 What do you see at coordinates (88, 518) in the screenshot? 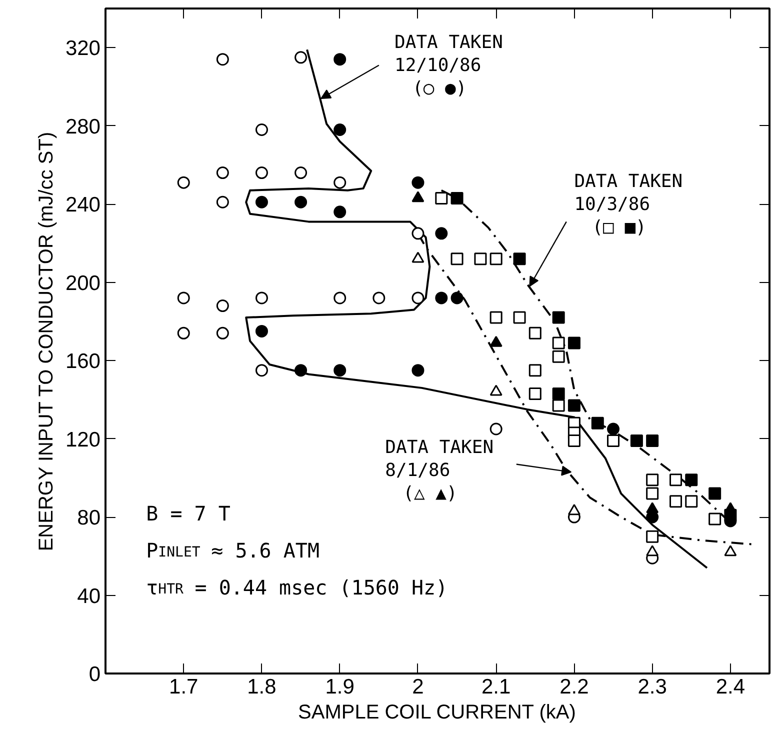
I see `y-tick-label: 80` at bounding box center [88, 518].